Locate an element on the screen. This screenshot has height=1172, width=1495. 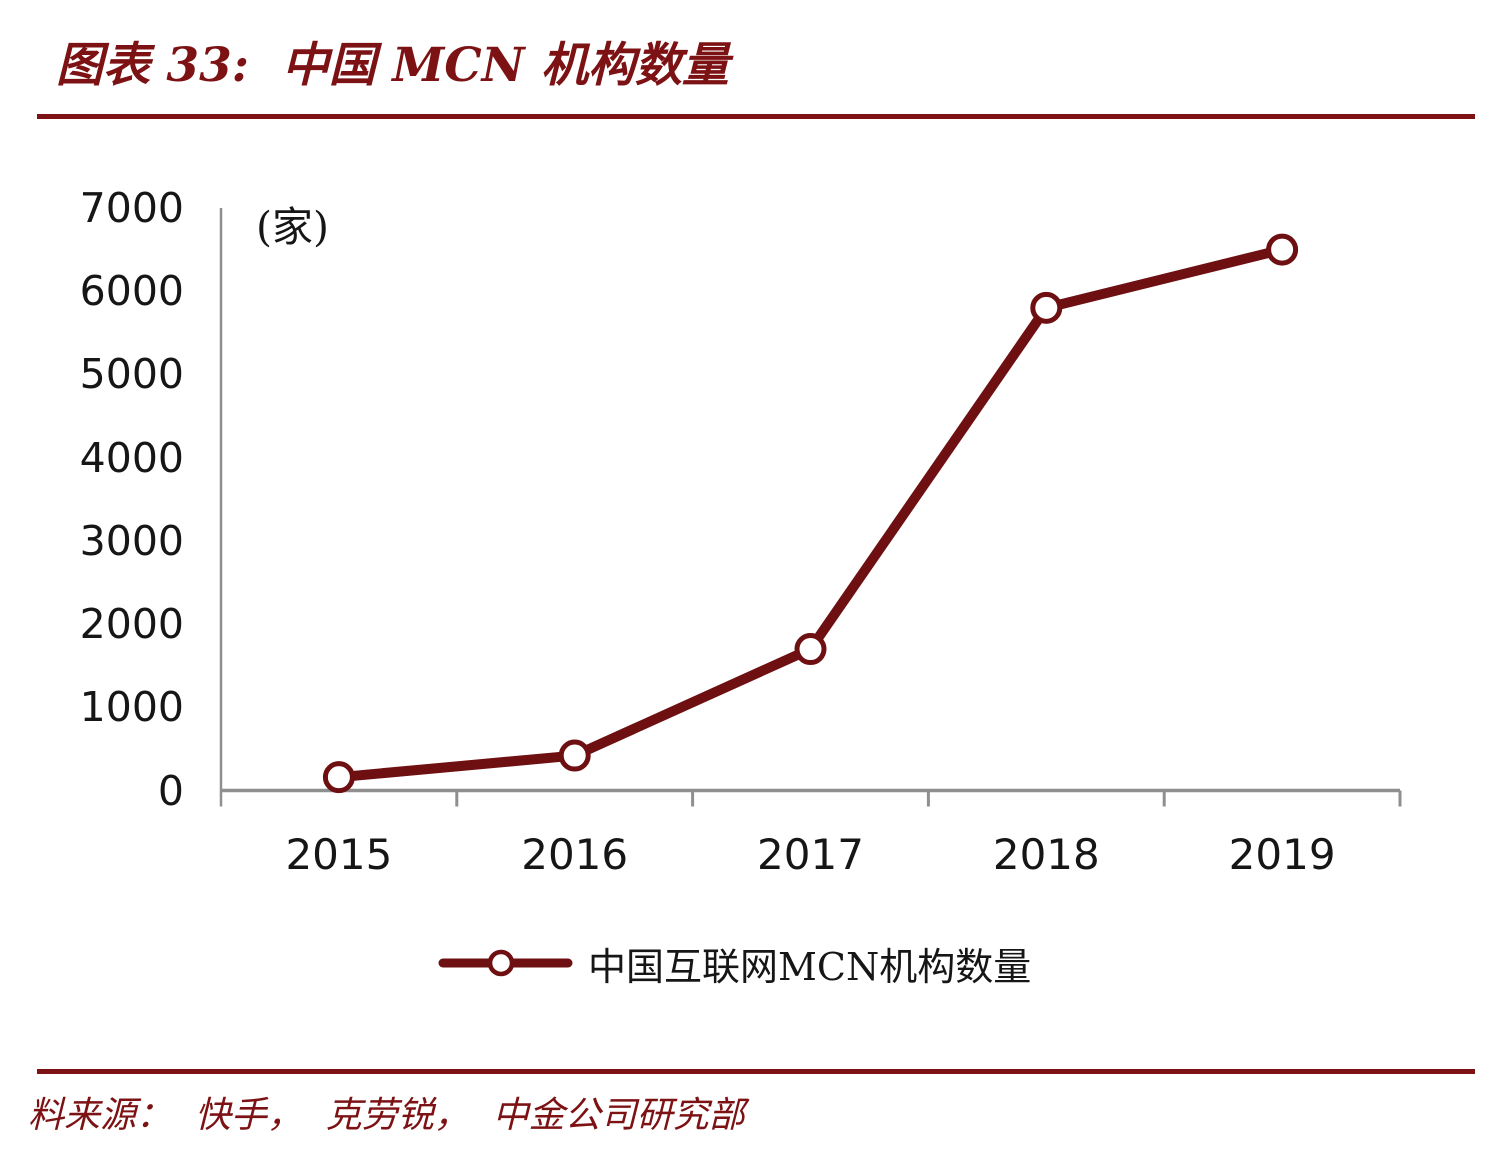
y-tick-label: 0 is located at coordinates (170, 790).